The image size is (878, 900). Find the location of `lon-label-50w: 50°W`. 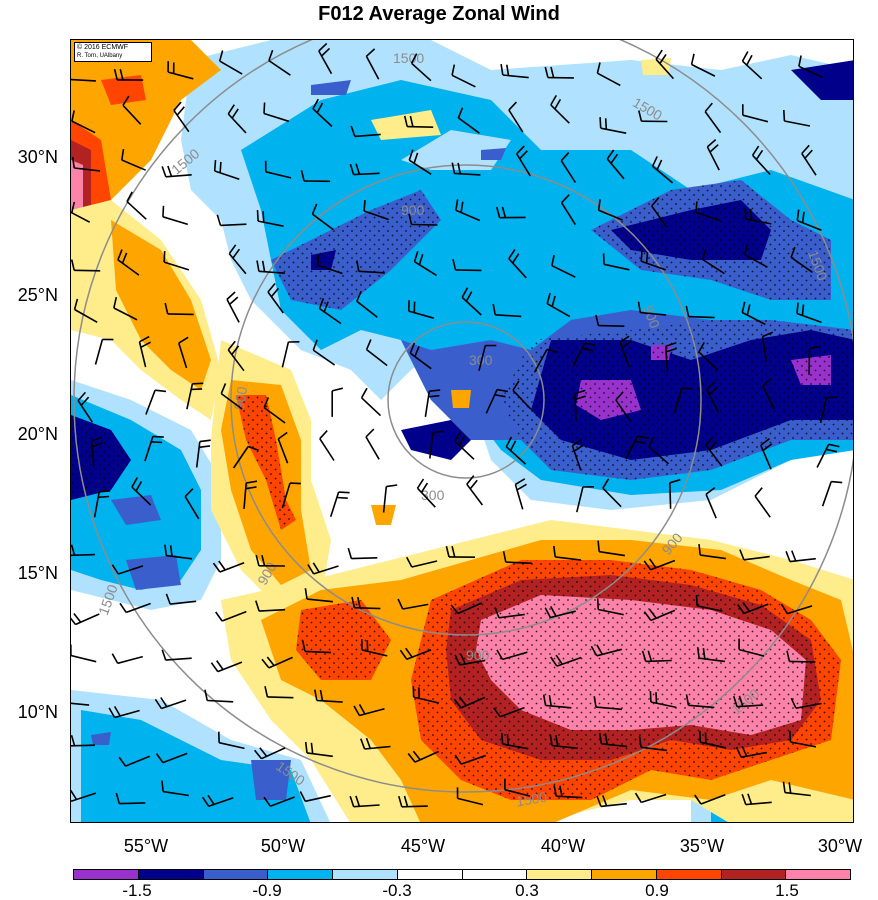

lon-label-50w: 50°W is located at coordinates (283, 846).